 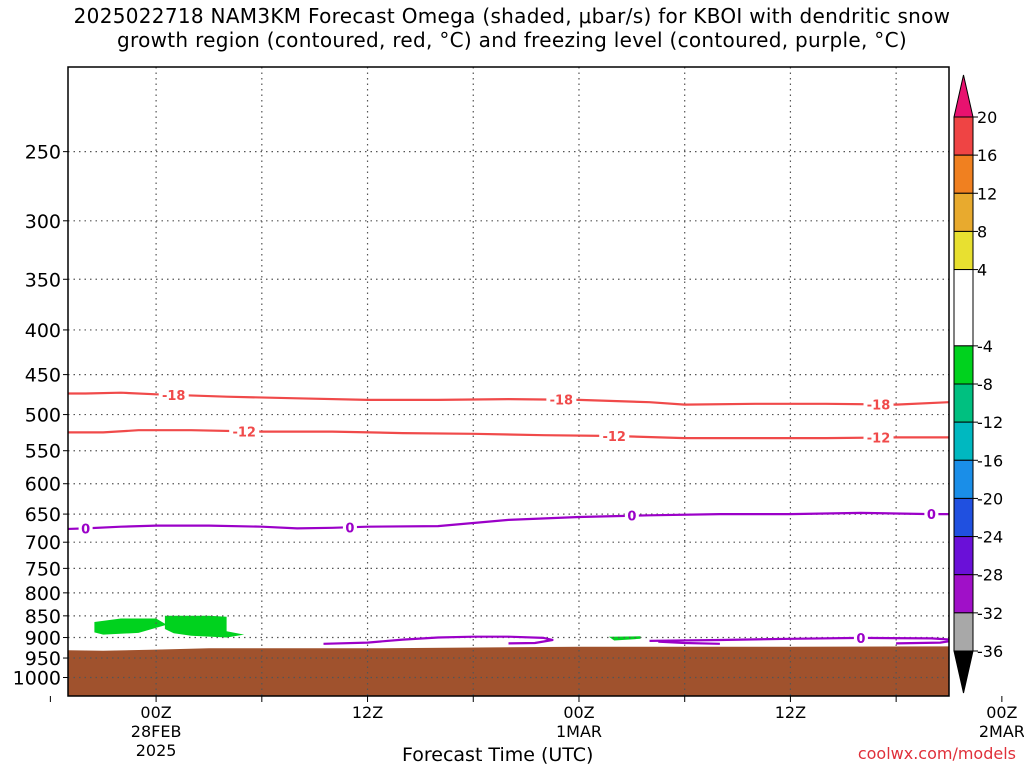 I want to click on terrain-fill, so click(x=508, y=671).